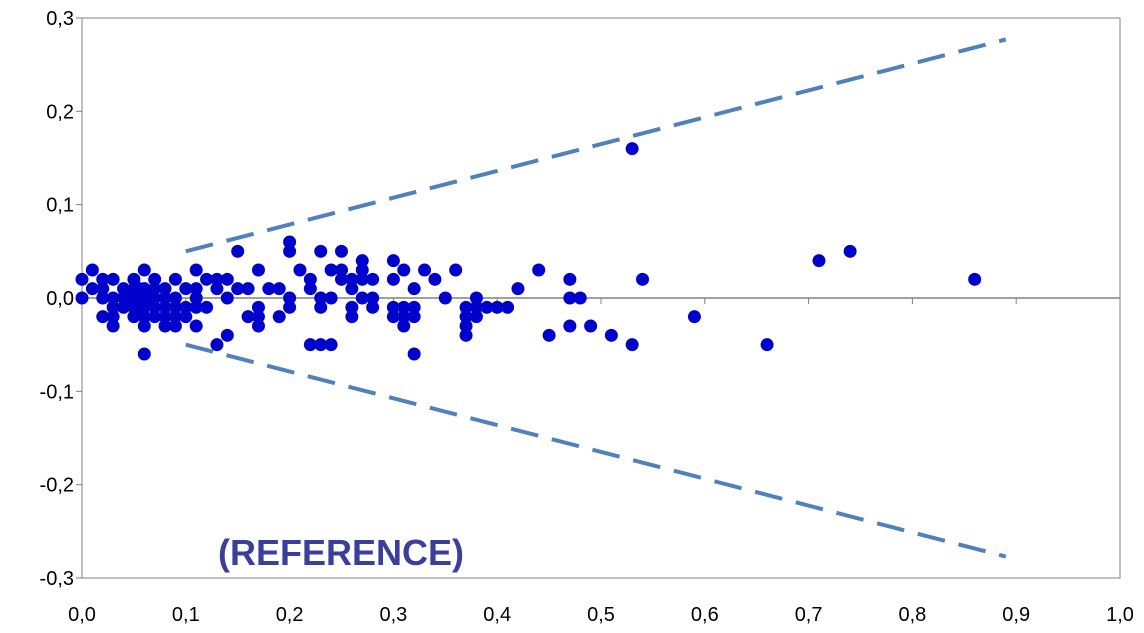 The width and height of the screenshot is (1144, 633). What do you see at coordinates (290, 615) in the screenshot?
I see `x-tick-label: 0,2` at bounding box center [290, 615].